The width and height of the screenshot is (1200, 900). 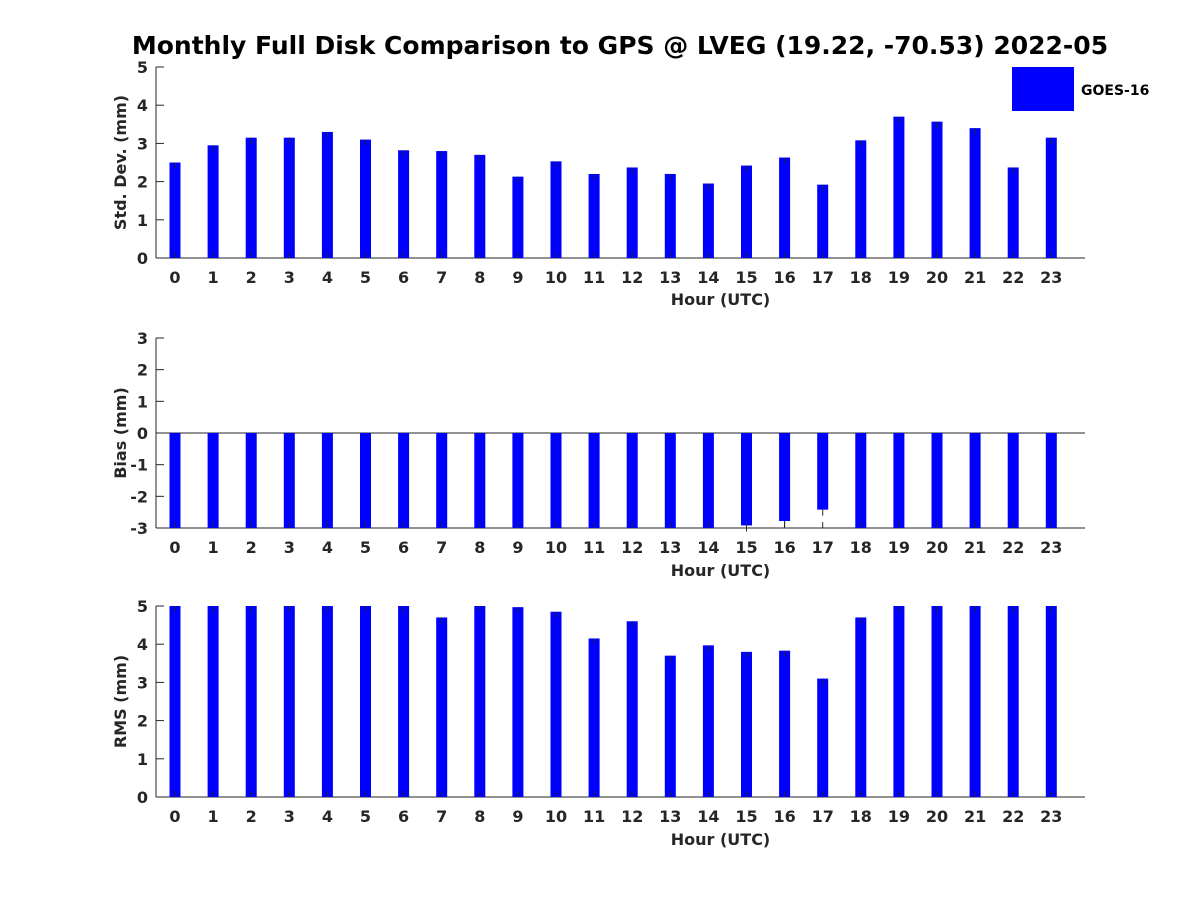 I want to click on rms-ytick-label: 2, so click(x=142, y=721).